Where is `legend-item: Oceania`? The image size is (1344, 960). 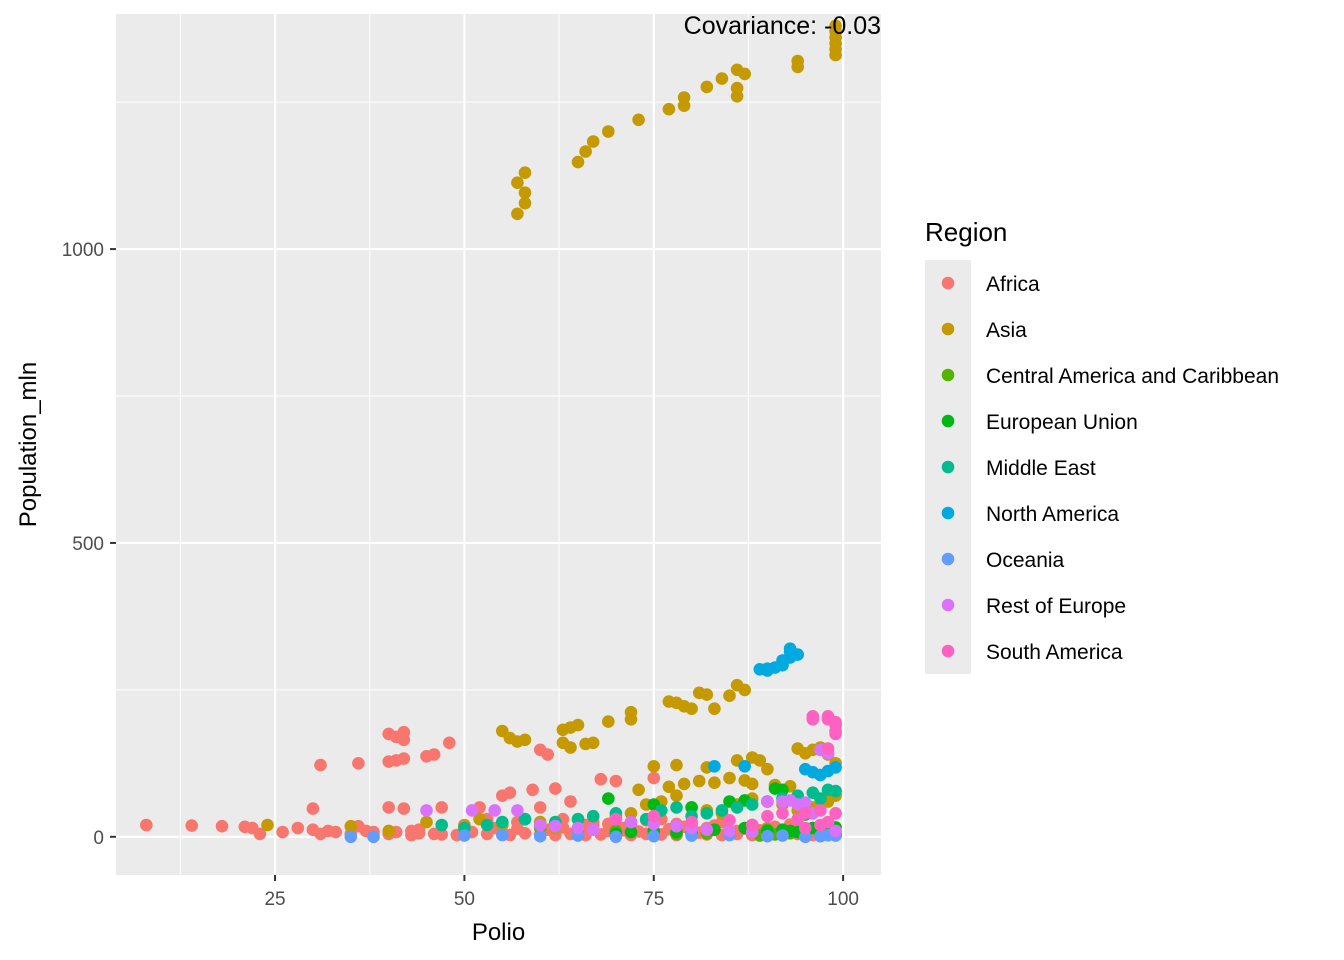
legend-item: Oceania is located at coordinates (1003, 560).